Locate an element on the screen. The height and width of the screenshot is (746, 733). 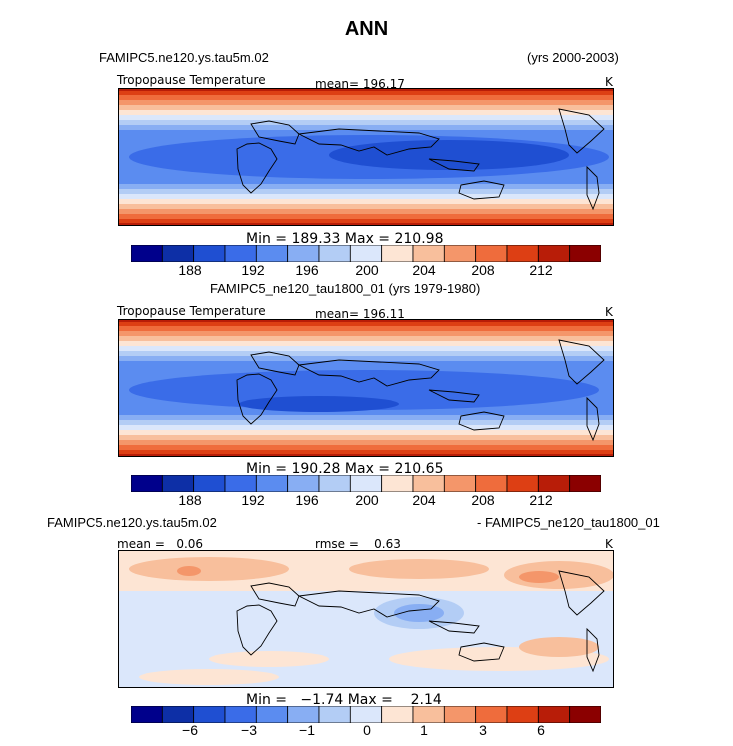
panel2-colorbar is located at coordinates (366, 483).